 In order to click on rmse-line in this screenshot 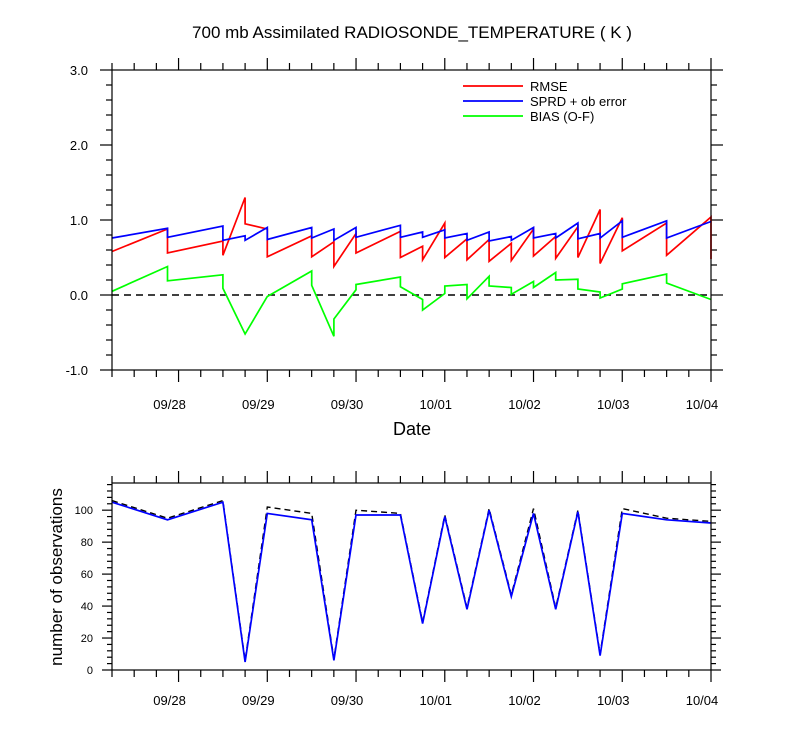, I will do `click(411, 233)`.